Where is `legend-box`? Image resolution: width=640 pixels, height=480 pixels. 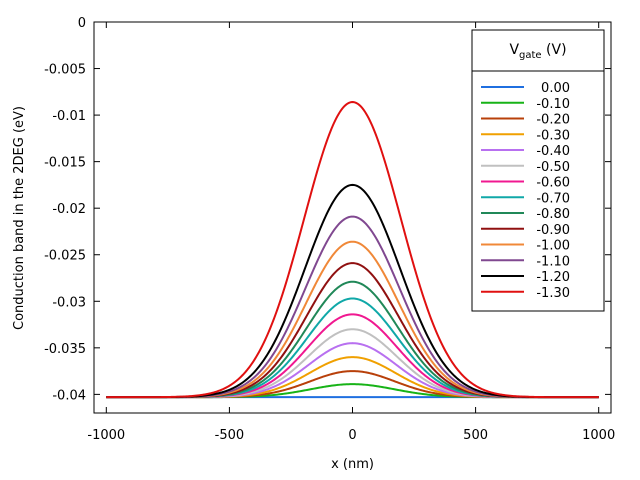
legend-box is located at coordinates (538, 170).